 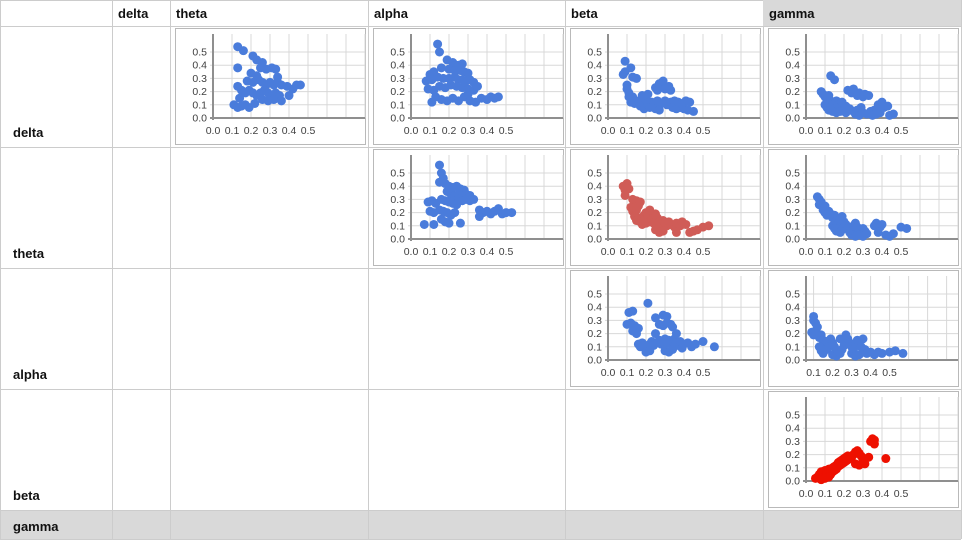 What do you see at coordinates (584, 13) in the screenshot?
I see `column-header-beta: beta` at bounding box center [584, 13].